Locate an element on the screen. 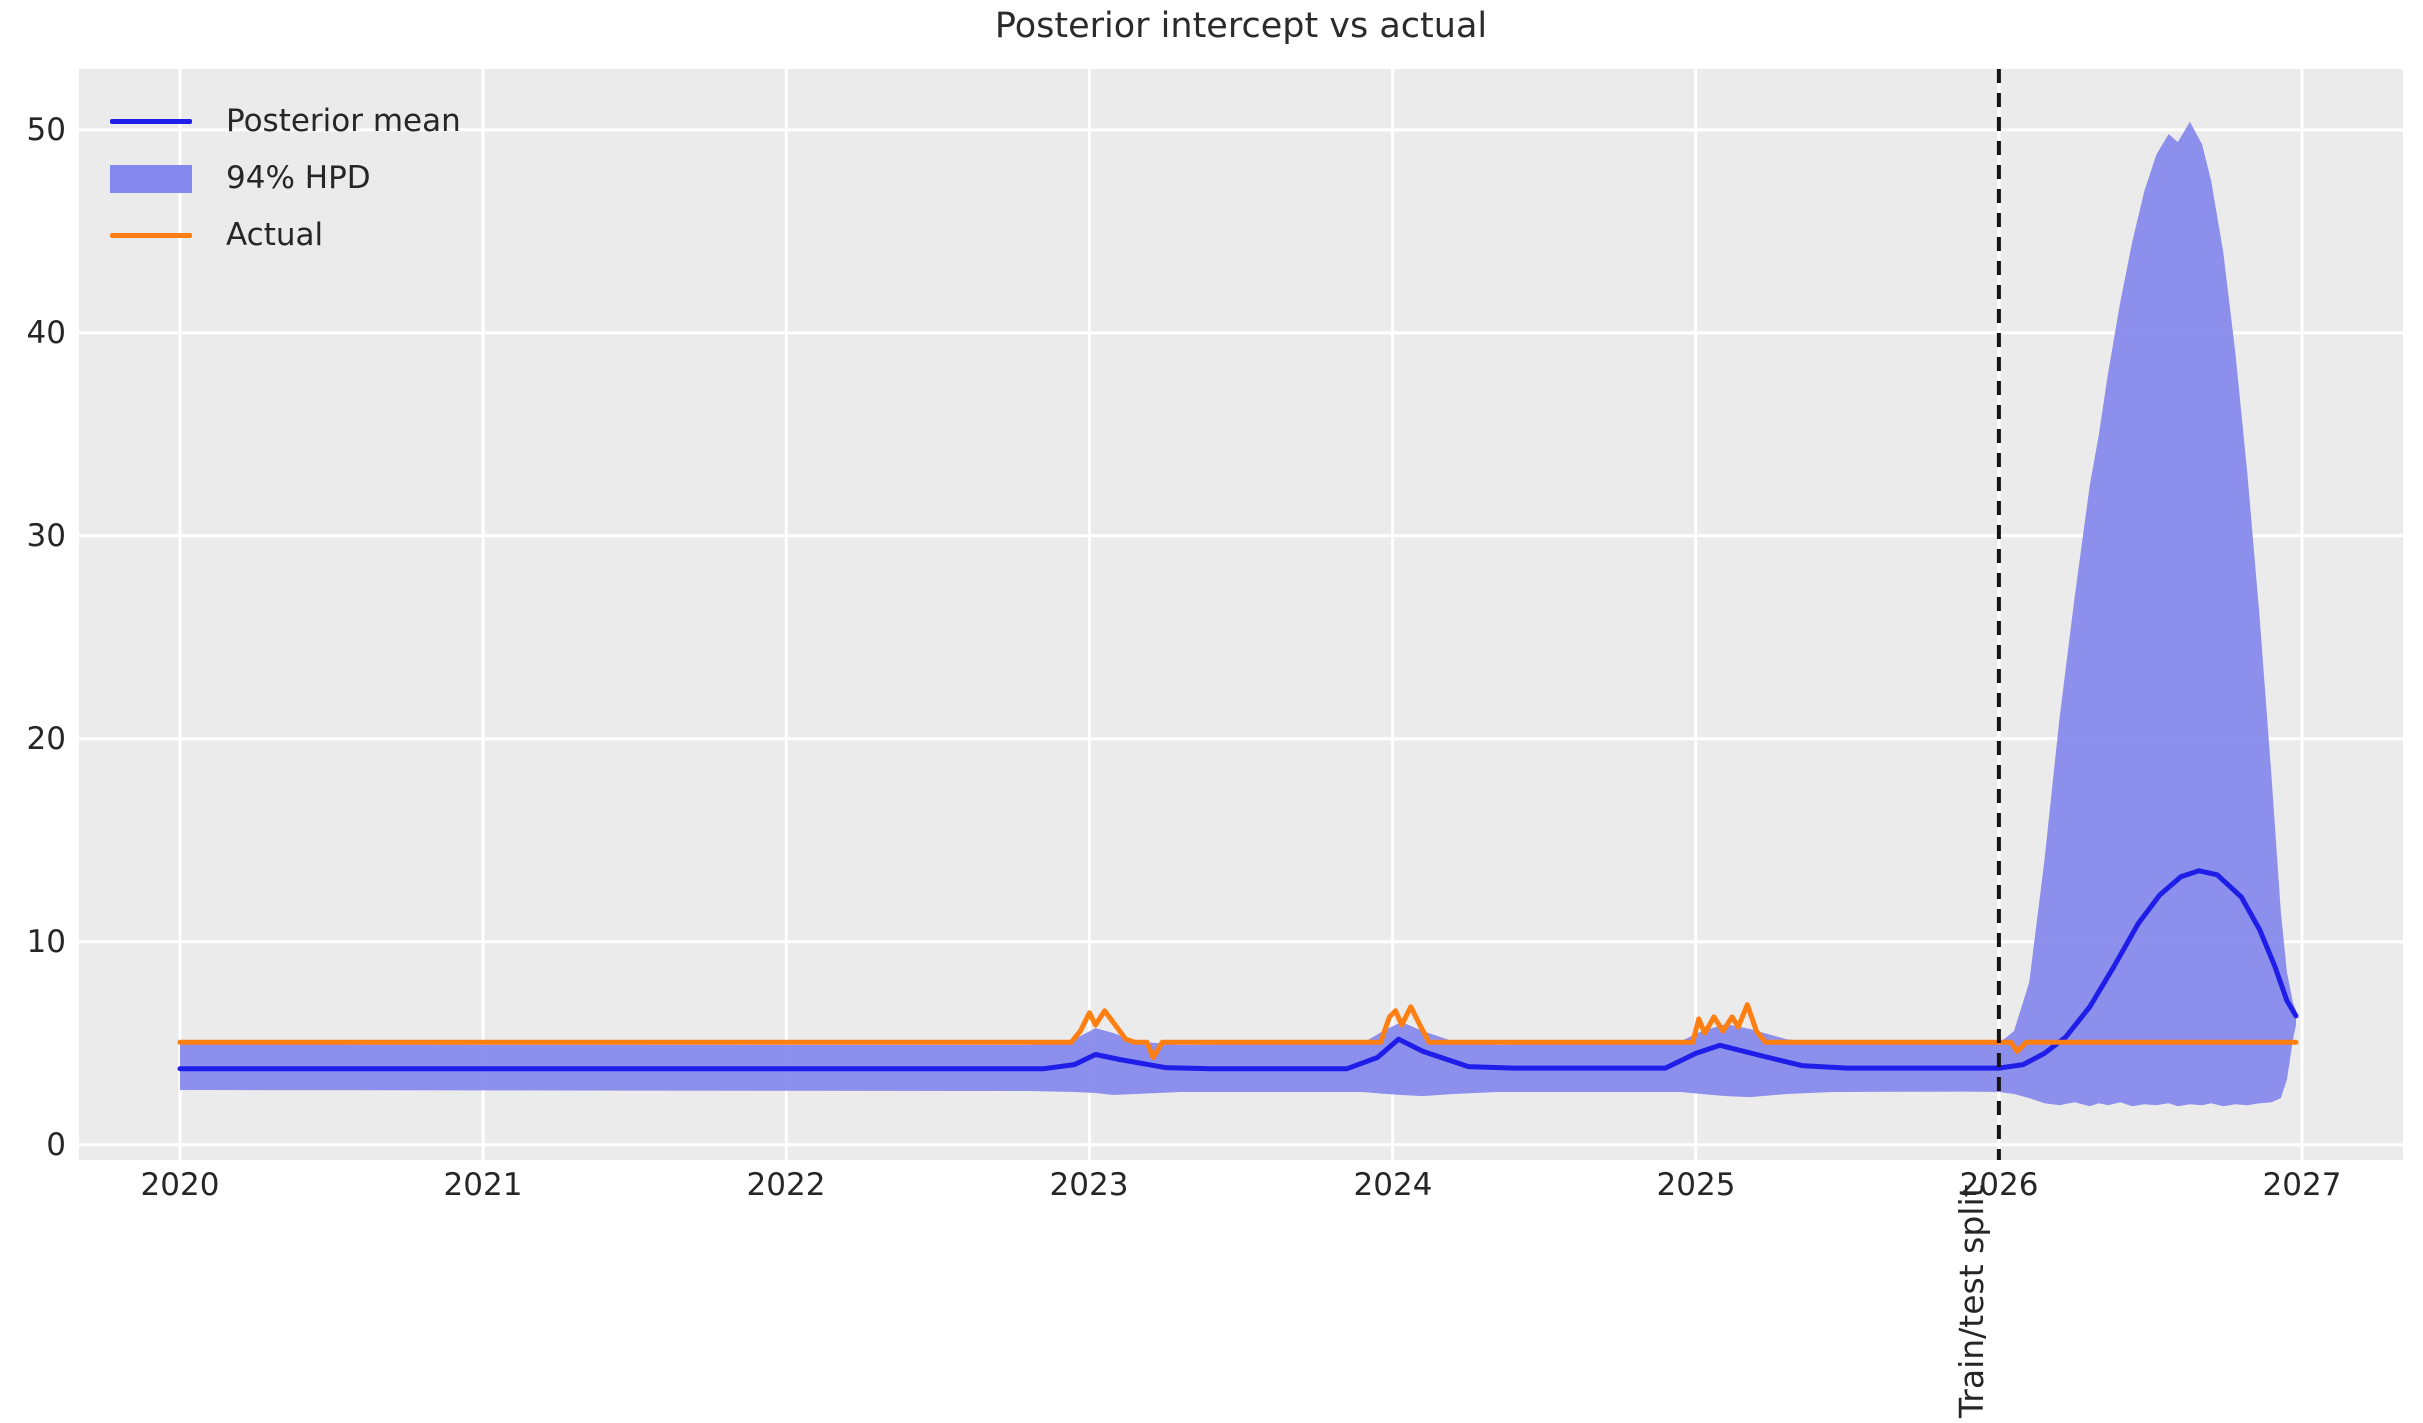  legend-item-hpd: 94% HPD is located at coordinates (285, 178).